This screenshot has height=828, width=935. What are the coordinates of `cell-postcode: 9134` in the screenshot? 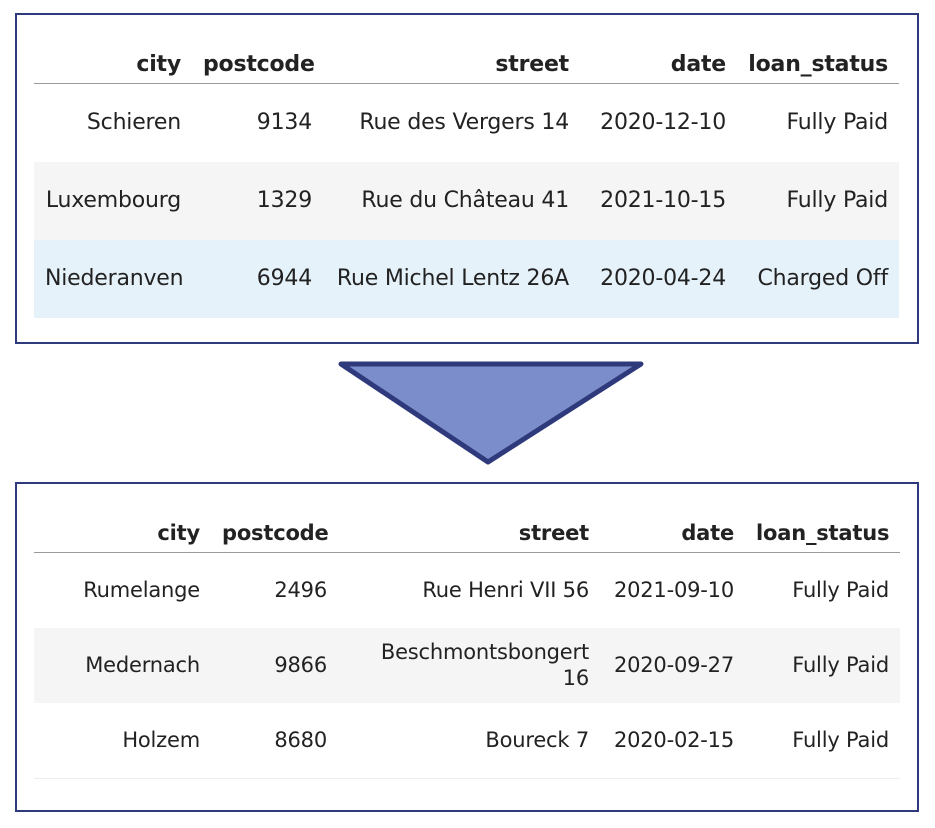 It's located at (257, 122).